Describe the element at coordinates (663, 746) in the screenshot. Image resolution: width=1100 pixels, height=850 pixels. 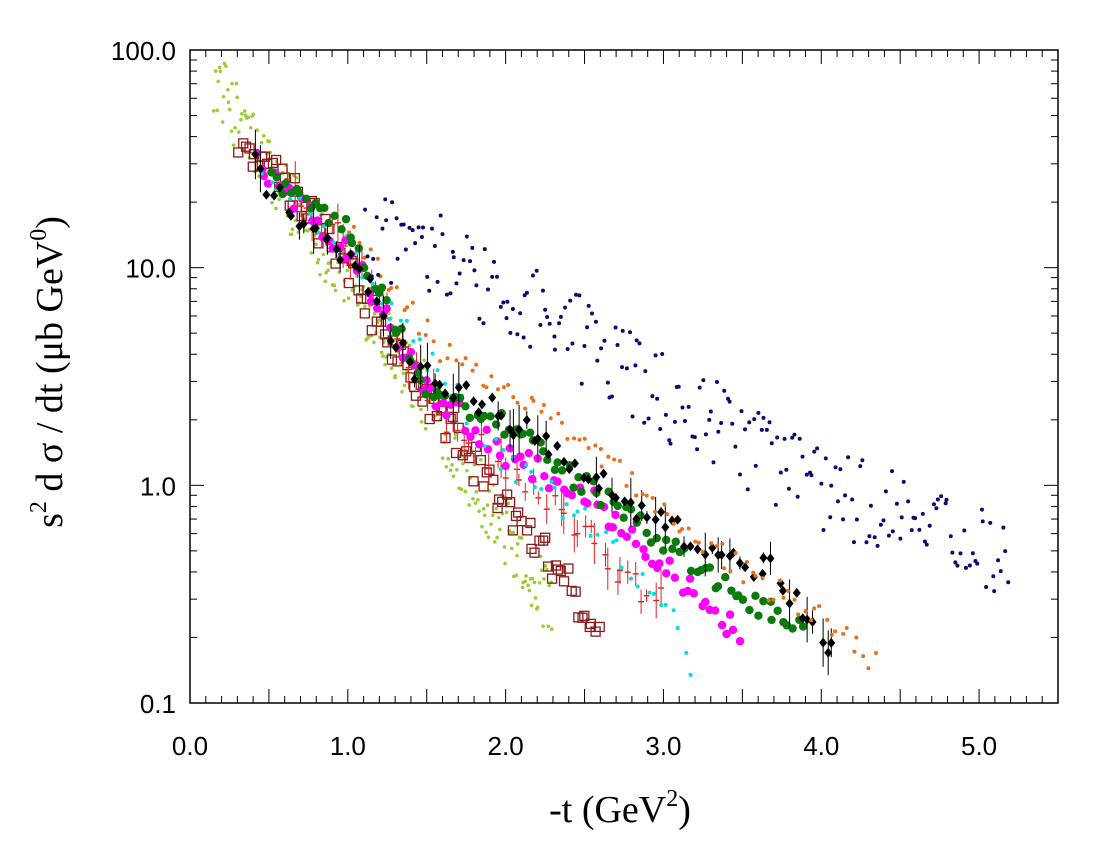
I see `x-tick-label: 3.0` at that location.